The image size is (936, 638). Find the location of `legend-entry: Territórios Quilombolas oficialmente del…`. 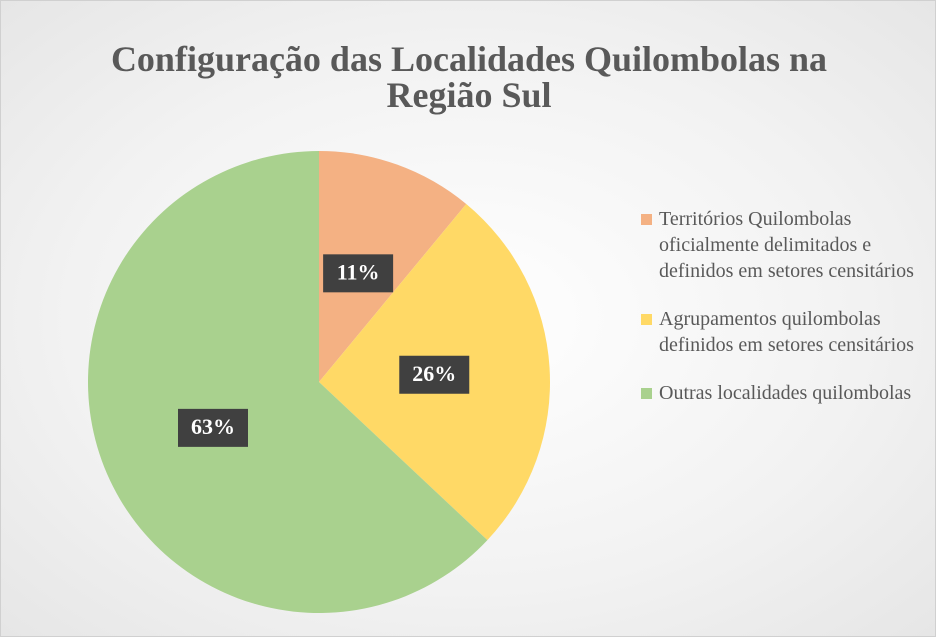

legend-entry: Territórios Quilombolas oficialmente del… is located at coordinates (788, 245).